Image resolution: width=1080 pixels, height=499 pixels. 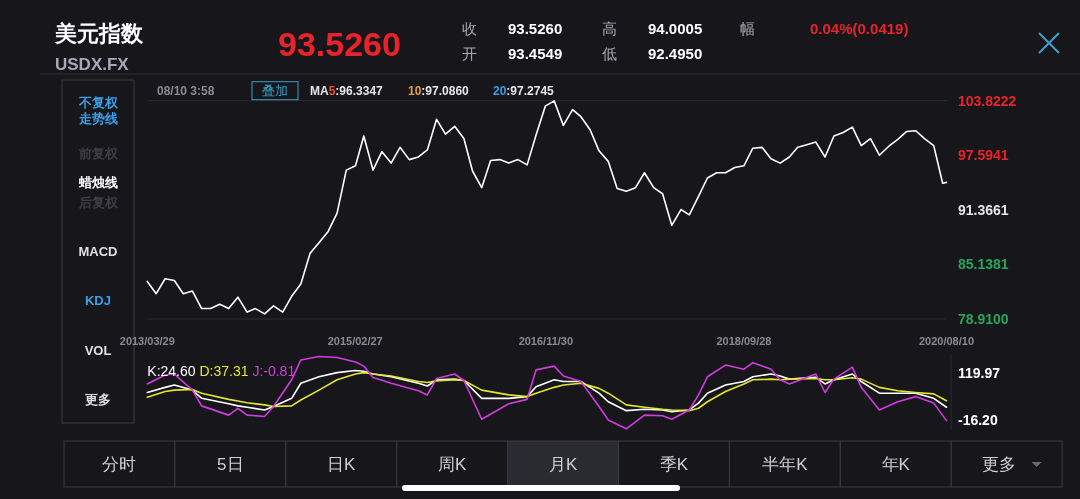 I want to click on text: 高, so click(x=609, y=28).